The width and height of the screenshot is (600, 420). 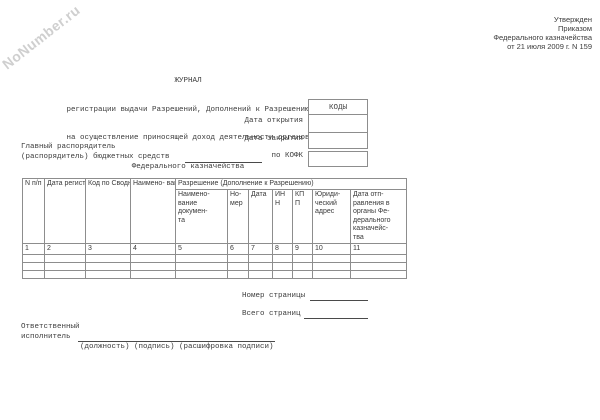 What do you see at coordinates (338, 107) in the screenshot?
I see `codes-header-cell: КОДЫ` at bounding box center [338, 107].